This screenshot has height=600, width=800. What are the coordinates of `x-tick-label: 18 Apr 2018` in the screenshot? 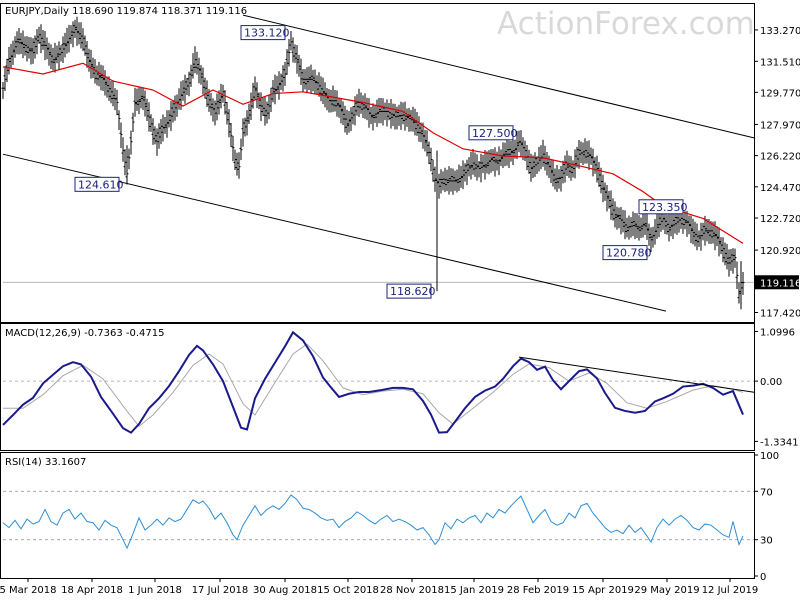 It's located at (92, 590).